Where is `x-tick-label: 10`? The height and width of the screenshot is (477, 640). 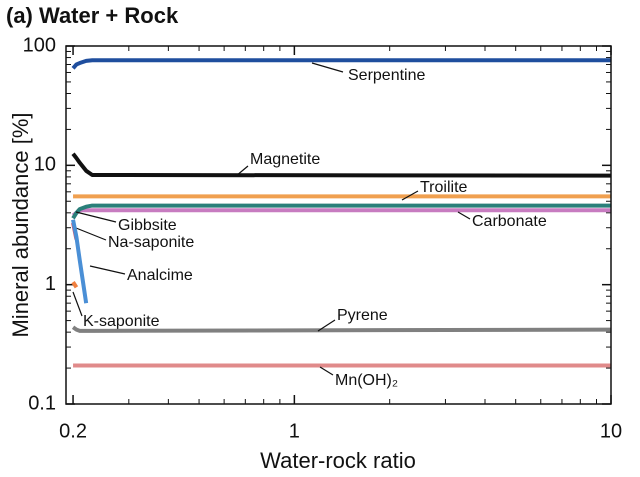
x-tick-label: 10 is located at coordinates (611, 431).